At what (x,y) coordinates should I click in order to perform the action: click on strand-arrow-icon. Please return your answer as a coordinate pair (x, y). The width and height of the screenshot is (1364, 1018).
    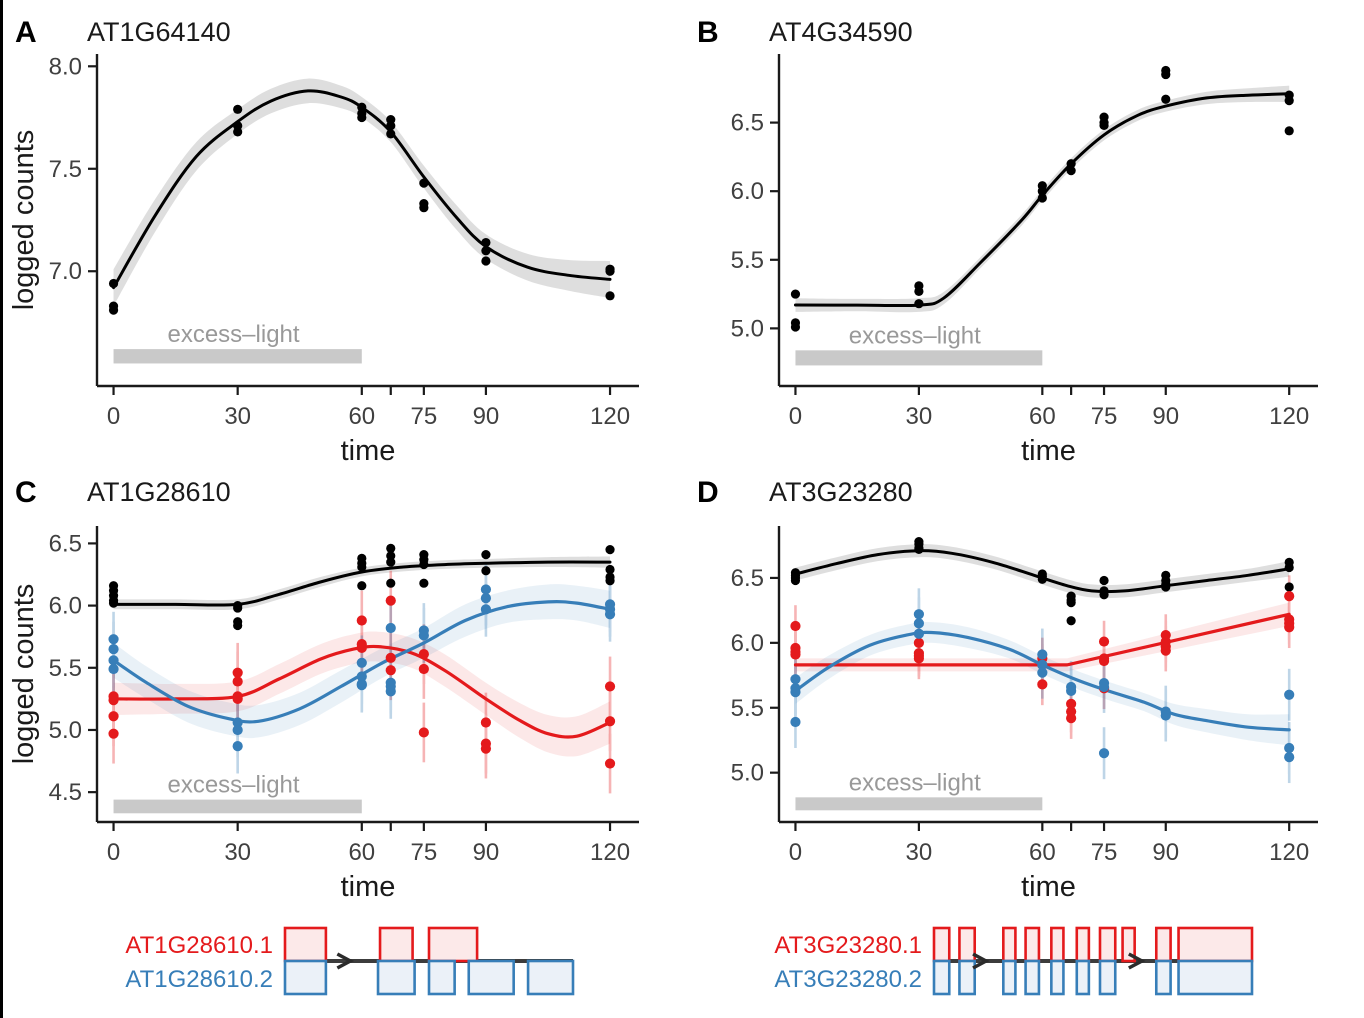
    Looking at the image, I should click on (345, 961).